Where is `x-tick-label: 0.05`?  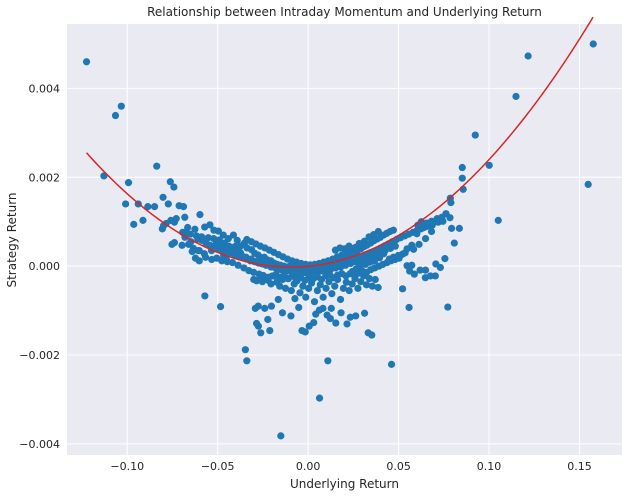
x-tick-label: 0.05 is located at coordinates (398, 466).